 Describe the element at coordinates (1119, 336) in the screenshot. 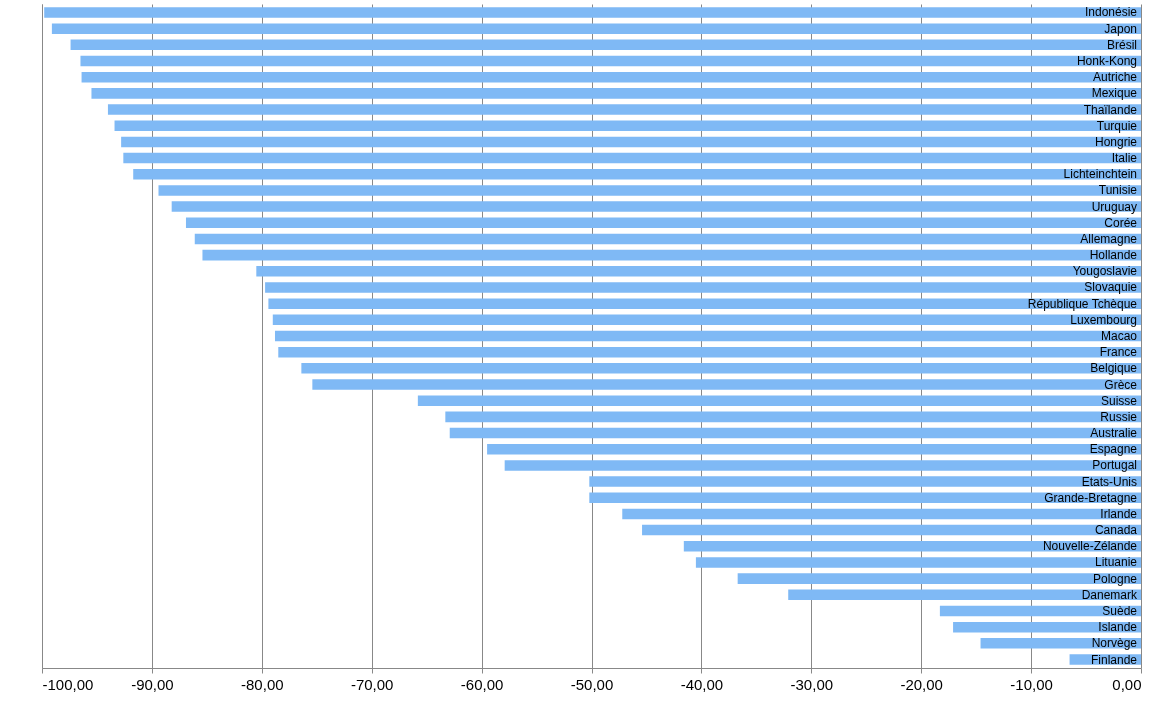

I see `y-tick-label: Macao` at that location.